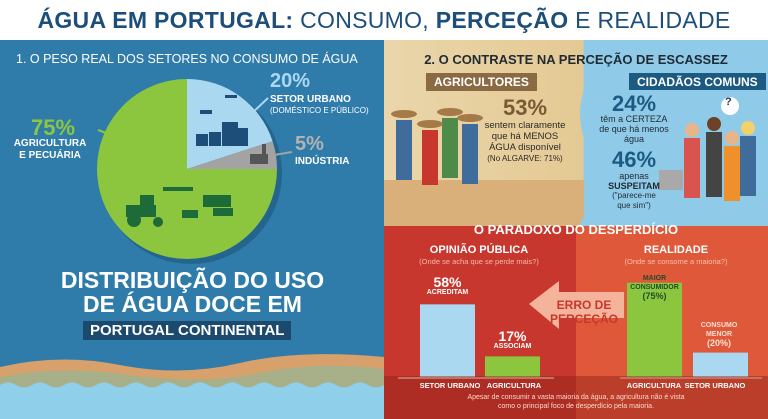 The height and width of the screenshot is (419, 768). What do you see at coordinates (447, 292) in the screenshot?
I see `opinion-urban-note: ACREDITAM` at bounding box center [447, 292].